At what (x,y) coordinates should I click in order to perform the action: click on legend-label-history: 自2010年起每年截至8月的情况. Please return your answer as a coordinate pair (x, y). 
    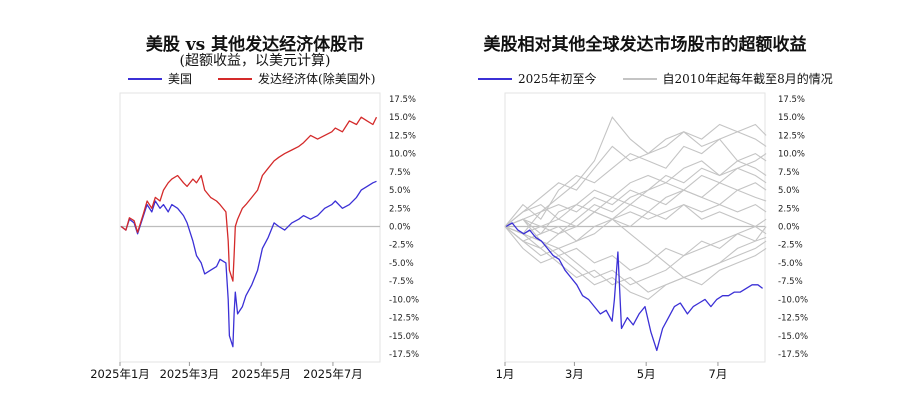
    Looking at the image, I should click on (747, 79).